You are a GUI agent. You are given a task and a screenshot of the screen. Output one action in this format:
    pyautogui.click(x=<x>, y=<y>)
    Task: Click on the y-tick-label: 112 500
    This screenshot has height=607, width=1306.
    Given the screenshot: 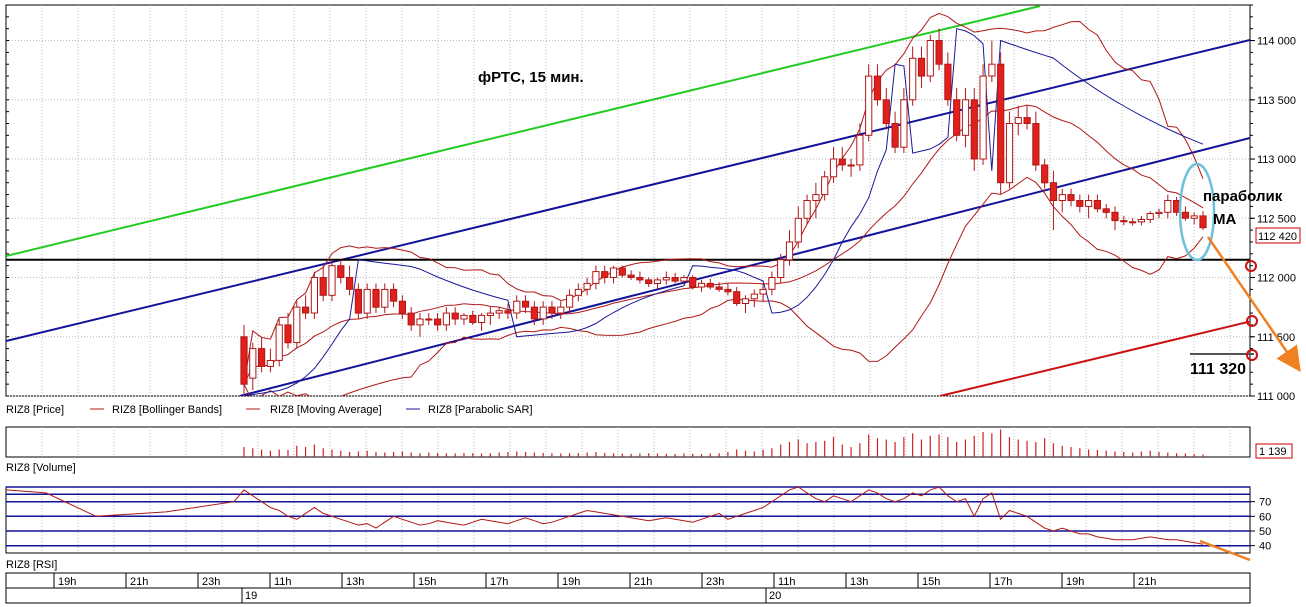 What is the action you would take?
    pyautogui.click(x=1276, y=219)
    